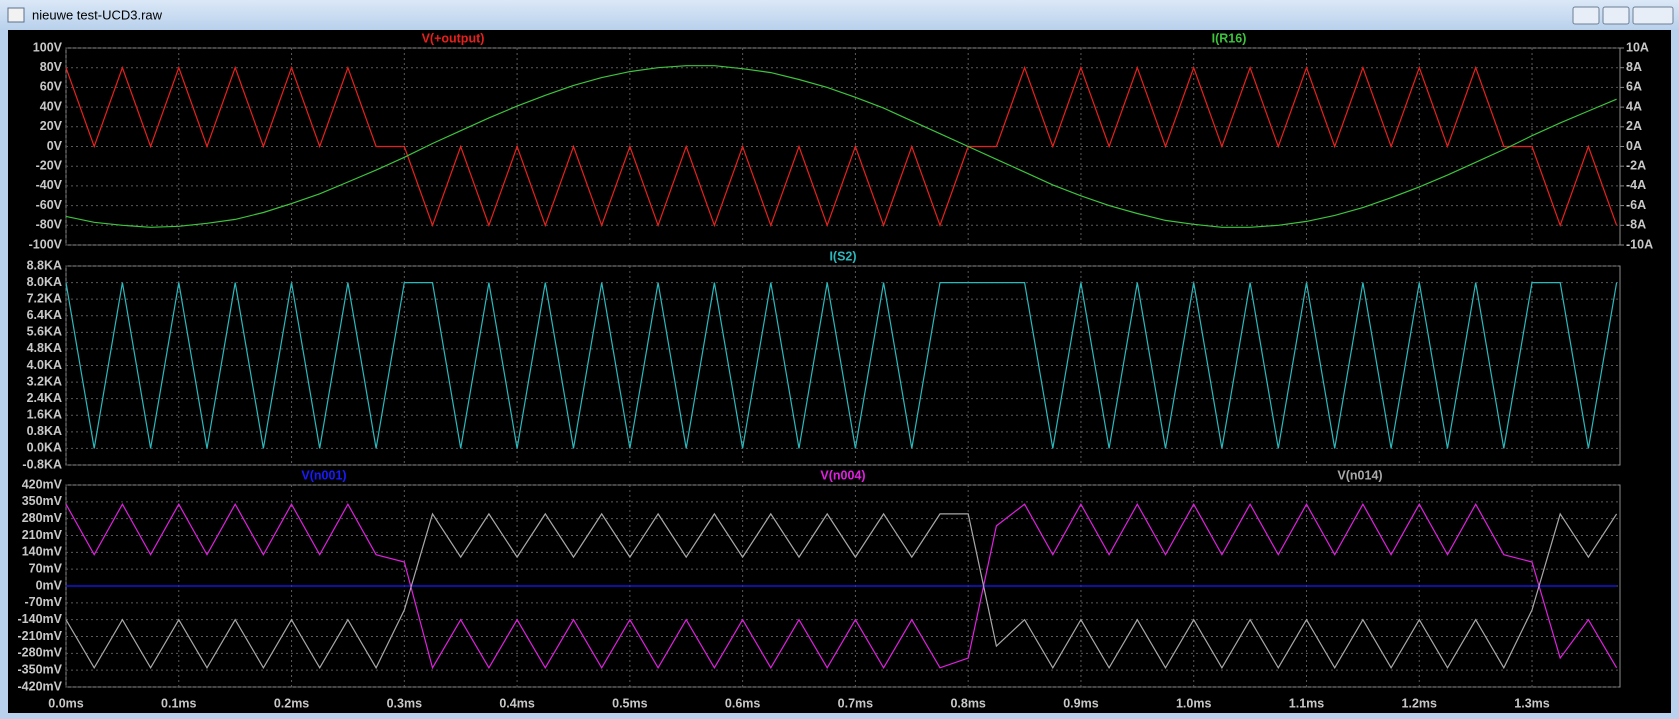  Describe the element at coordinates (1419, 703) in the screenshot. I see `x-tick-label: 1.2ms` at that location.